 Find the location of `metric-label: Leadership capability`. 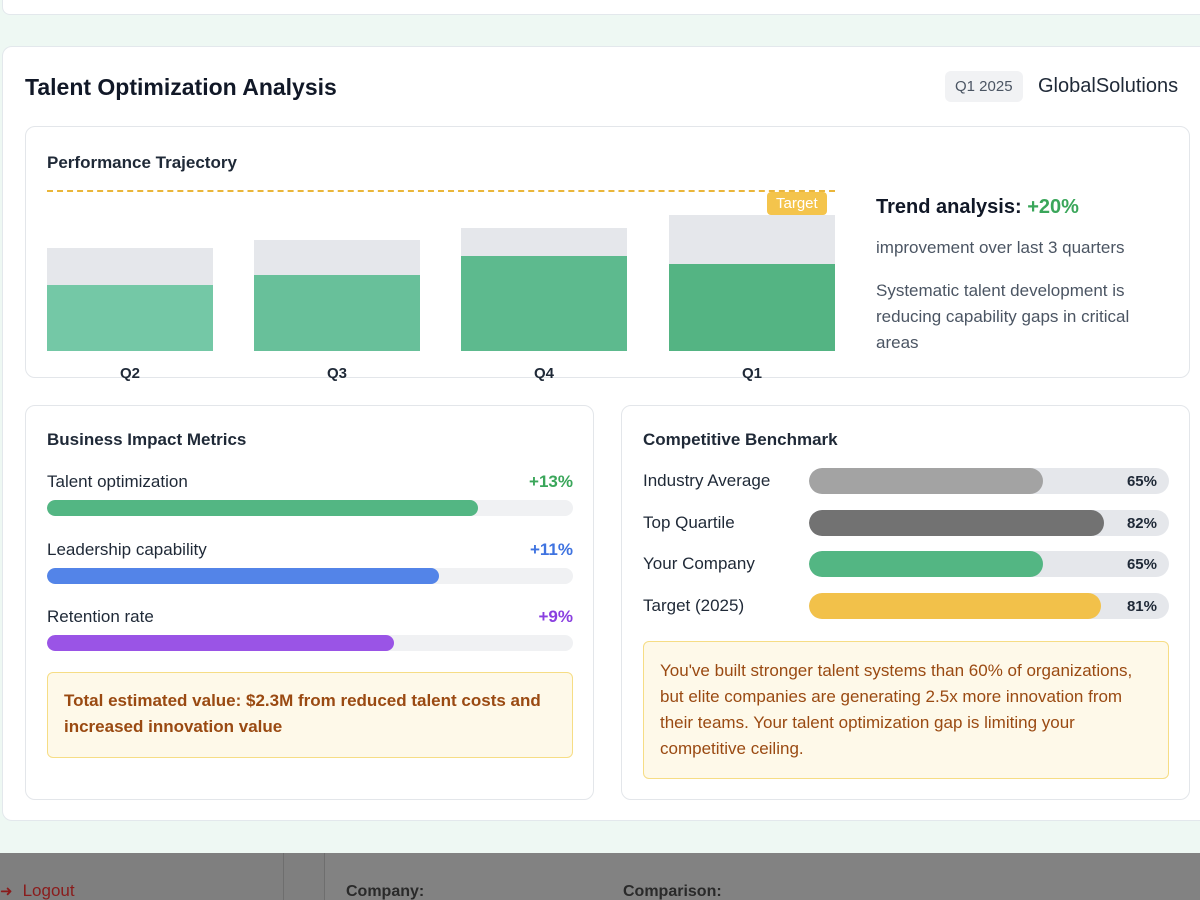

metric-label: Leadership capability is located at coordinates (127, 549).